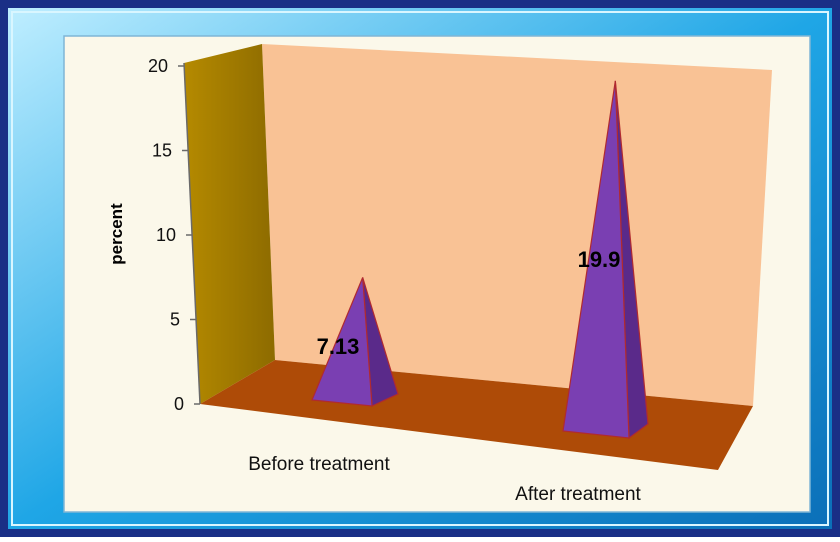 The width and height of the screenshot is (840, 542). What do you see at coordinates (319, 464) in the screenshot?
I see `category-label: Before treatment` at bounding box center [319, 464].